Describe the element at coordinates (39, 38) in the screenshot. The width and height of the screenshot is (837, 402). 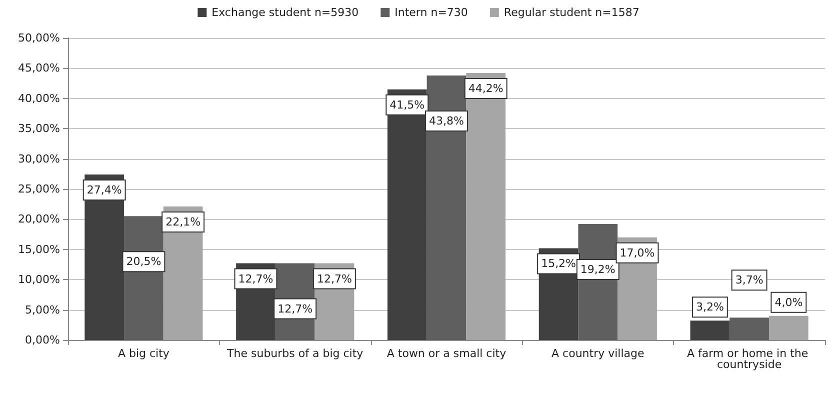
I see `y-tick-label: 50,00%` at that location.